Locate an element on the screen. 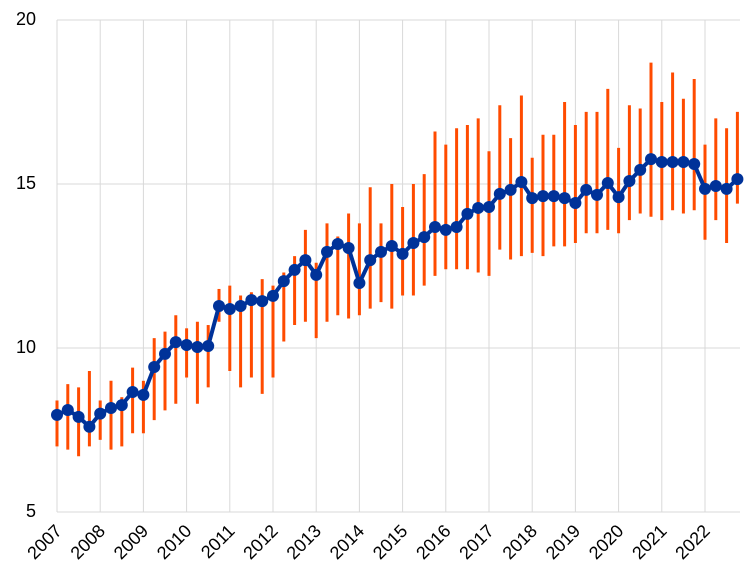 The height and width of the screenshot is (584, 750). x-tick-label: 2014 is located at coordinates (347, 542).